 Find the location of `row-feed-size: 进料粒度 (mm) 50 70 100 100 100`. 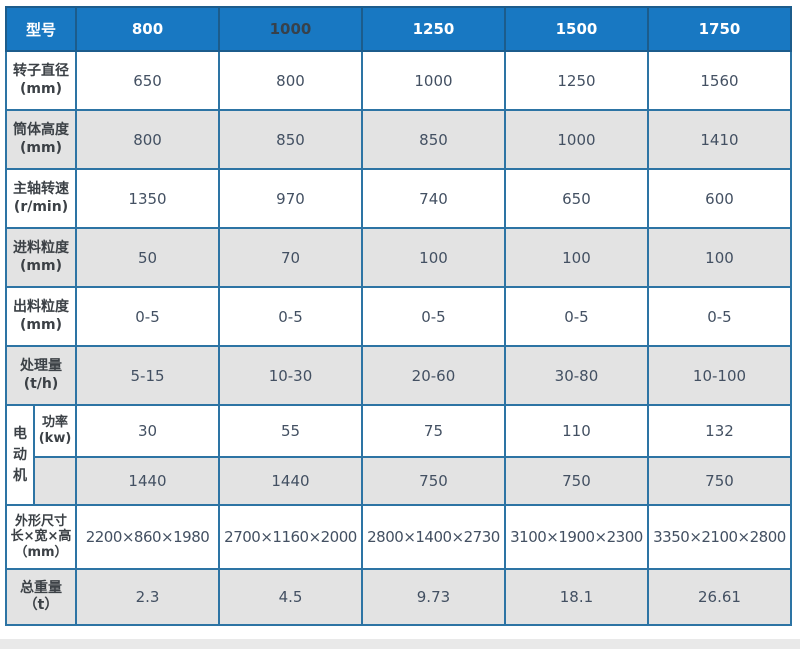

row-feed-size: 进料粒度 (mm) 50 70 100 100 100 is located at coordinates (398, 257).